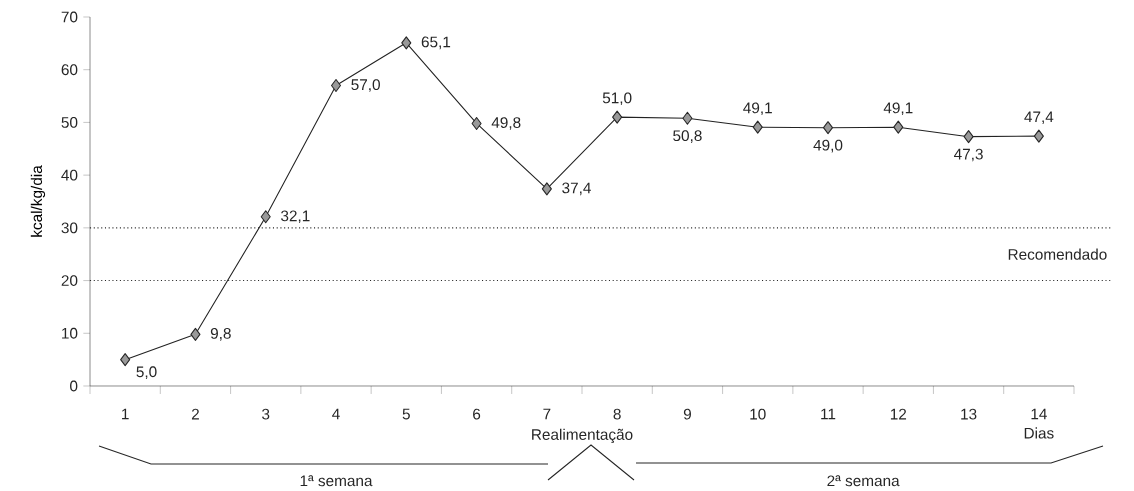 Image resolution: width=1134 pixels, height=491 pixels. What do you see at coordinates (1039, 433) in the screenshot?
I see `x-axis-title: Dias` at bounding box center [1039, 433].